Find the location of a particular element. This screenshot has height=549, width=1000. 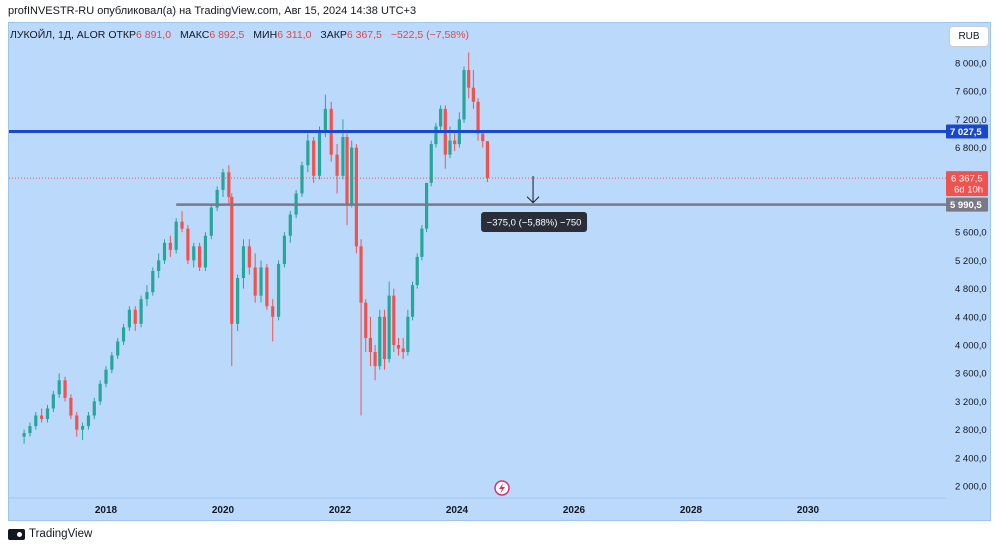

footer: TradingView is located at coordinates (50, 534).